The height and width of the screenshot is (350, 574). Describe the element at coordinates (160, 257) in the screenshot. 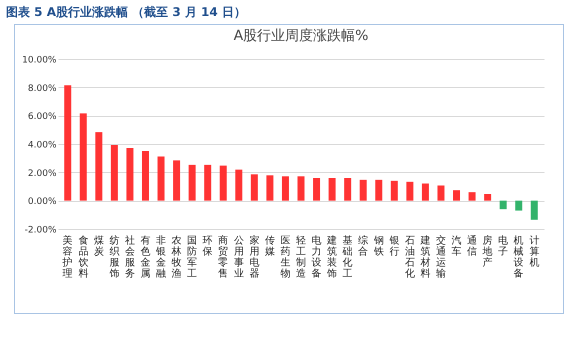

I see `x-tick-label: 非银金融` at that location.